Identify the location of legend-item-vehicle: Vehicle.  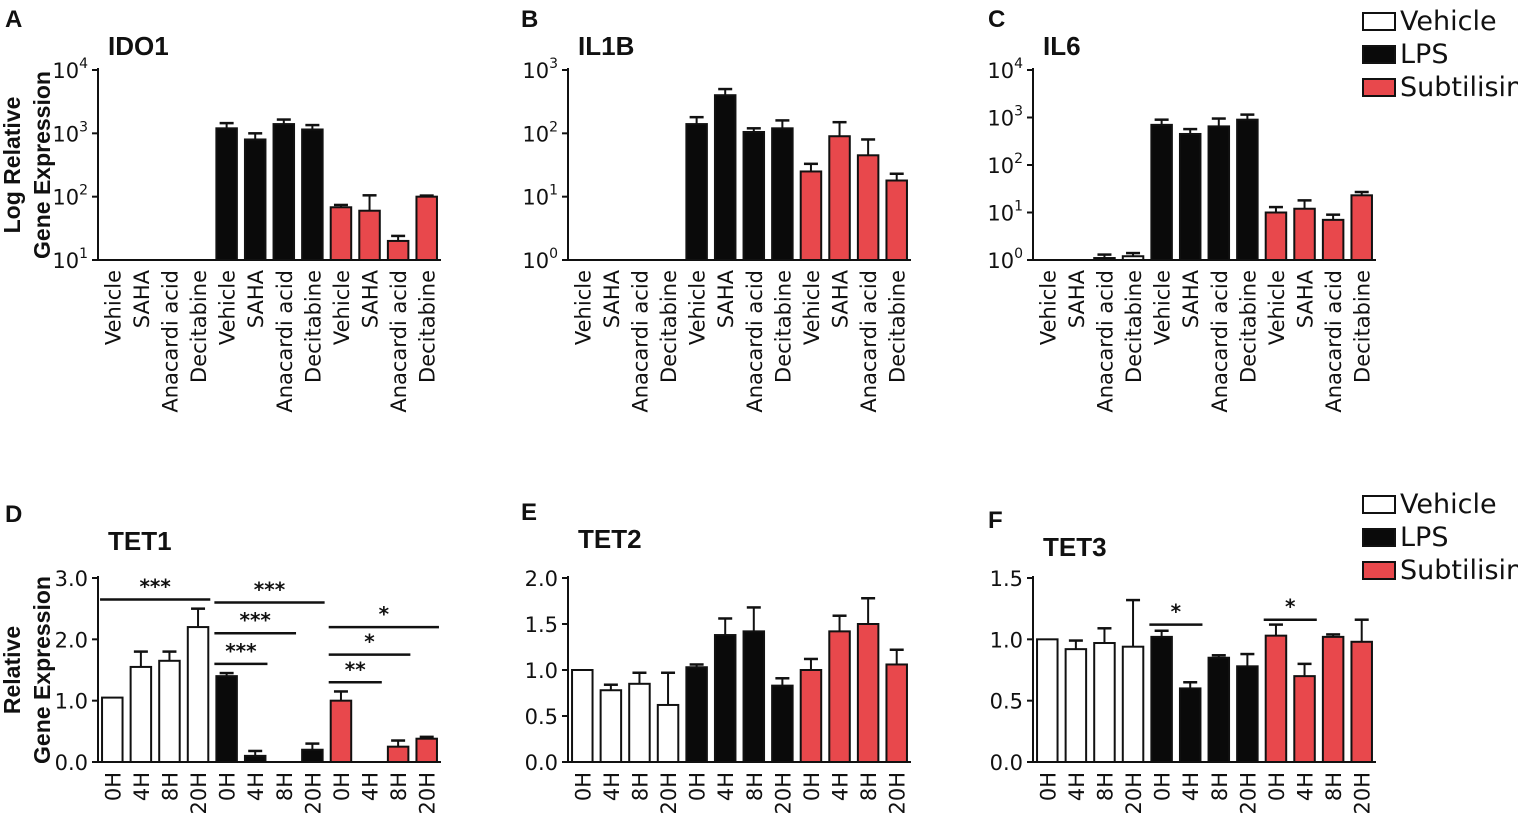
(1440, 21).